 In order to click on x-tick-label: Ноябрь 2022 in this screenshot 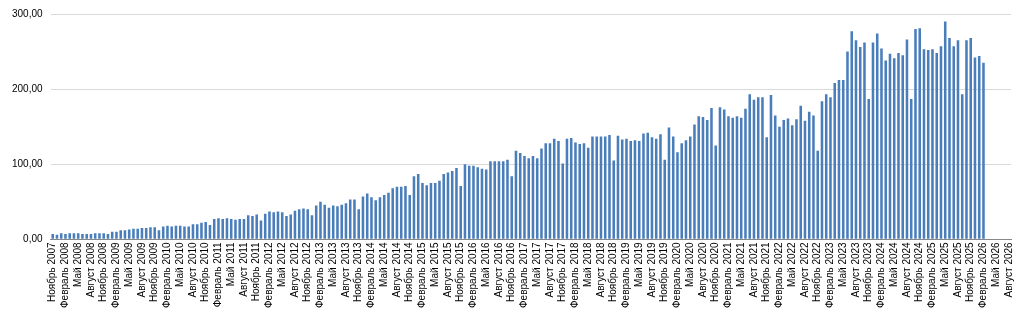, I will do `click(817, 272)`.